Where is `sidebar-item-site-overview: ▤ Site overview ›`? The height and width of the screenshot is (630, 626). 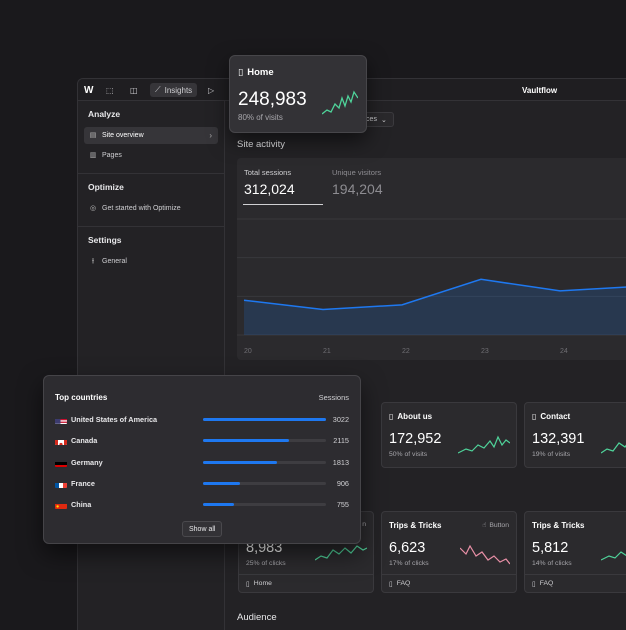 sidebar-item-site-overview: ▤ Site overview › is located at coordinates (151, 135).